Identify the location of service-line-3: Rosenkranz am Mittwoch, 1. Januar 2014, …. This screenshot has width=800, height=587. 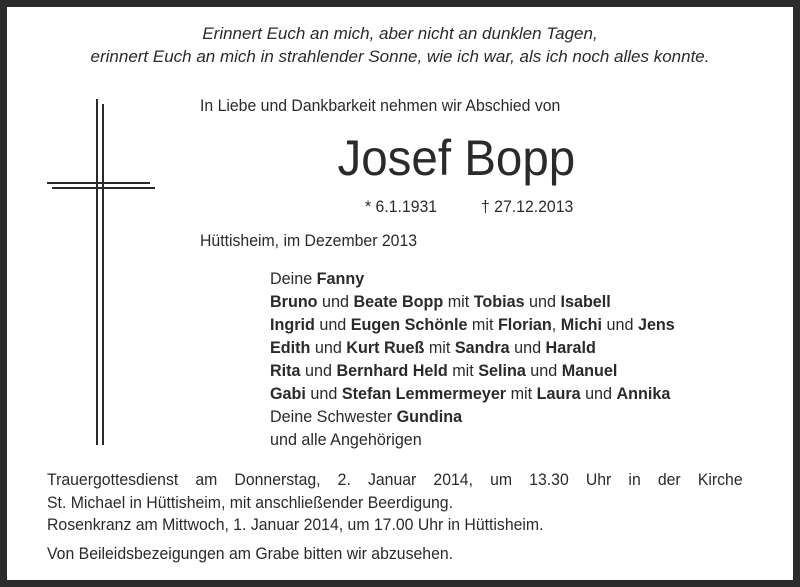
(295, 524).